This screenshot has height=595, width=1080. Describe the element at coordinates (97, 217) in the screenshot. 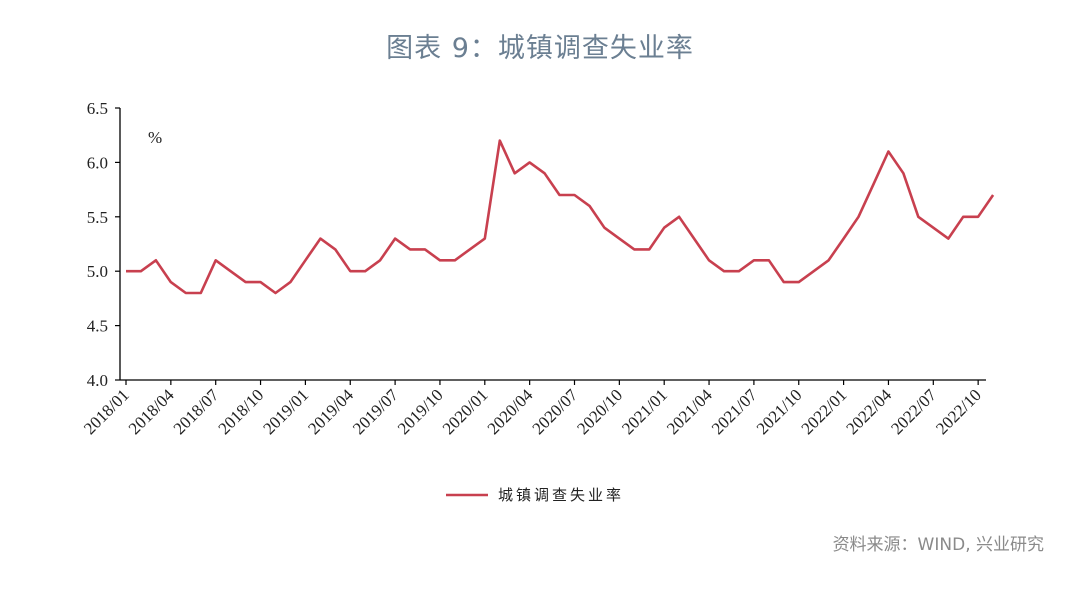

I see `y-tick-label: 5.5` at that location.